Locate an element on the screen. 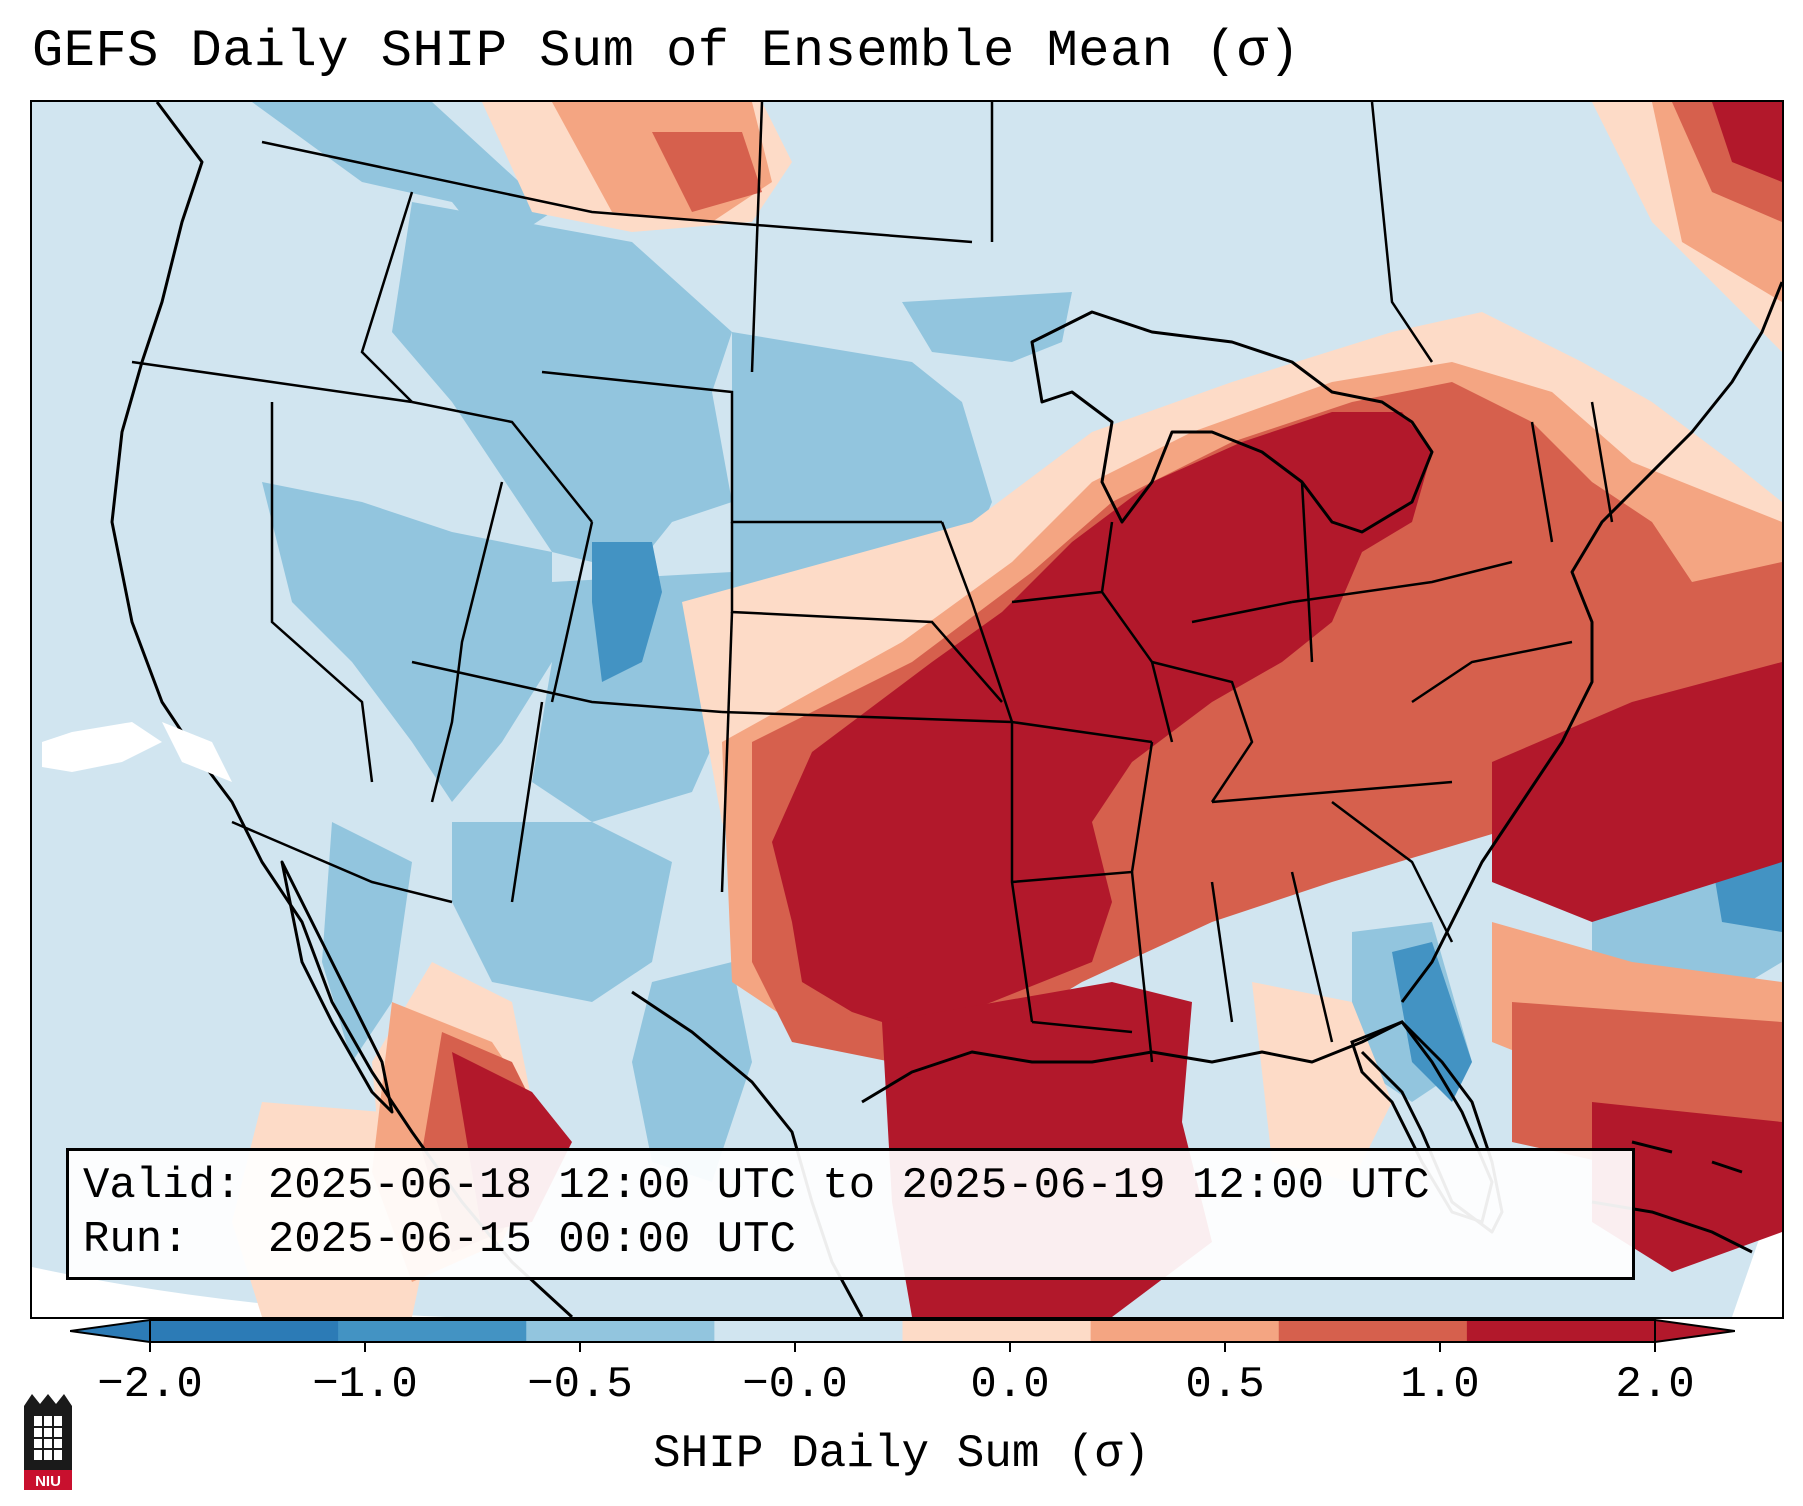 The image size is (1803, 1506). colorbar-tick-label: −2.0 is located at coordinates (150, 1385).